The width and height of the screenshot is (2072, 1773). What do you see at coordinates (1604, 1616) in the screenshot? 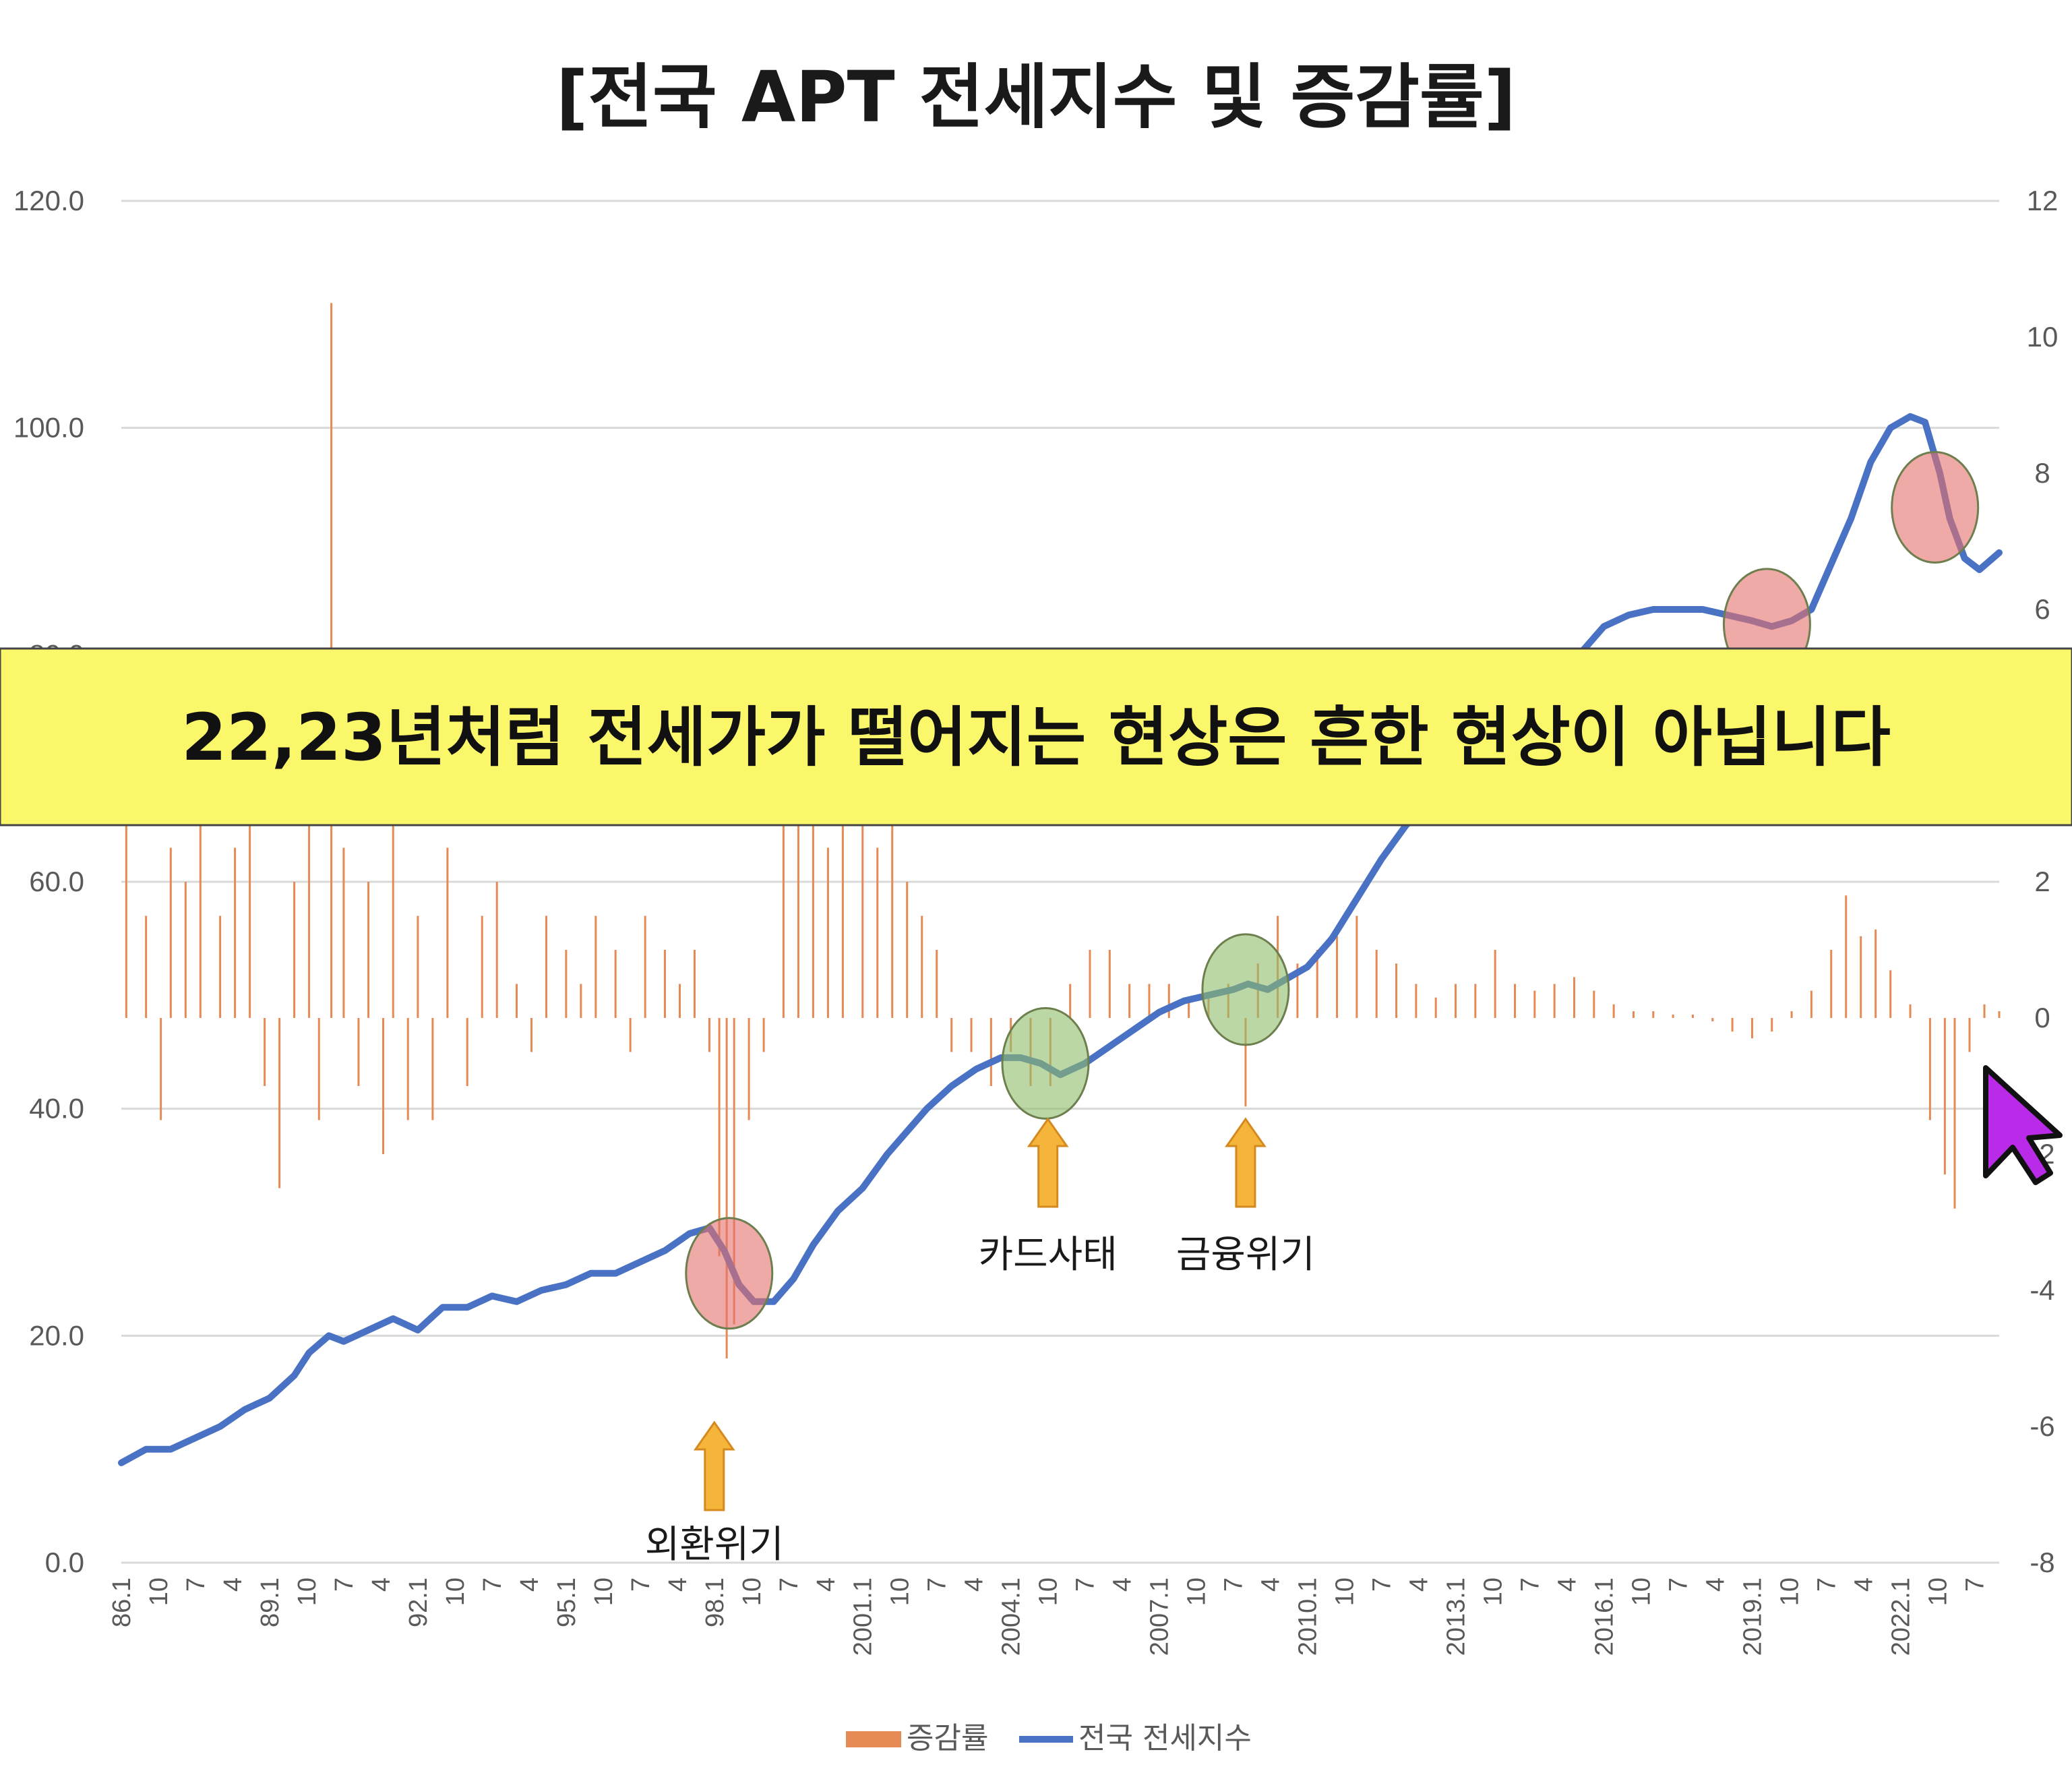
I see `x-axis-tick-label: 2016.1` at bounding box center [1604, 1616].